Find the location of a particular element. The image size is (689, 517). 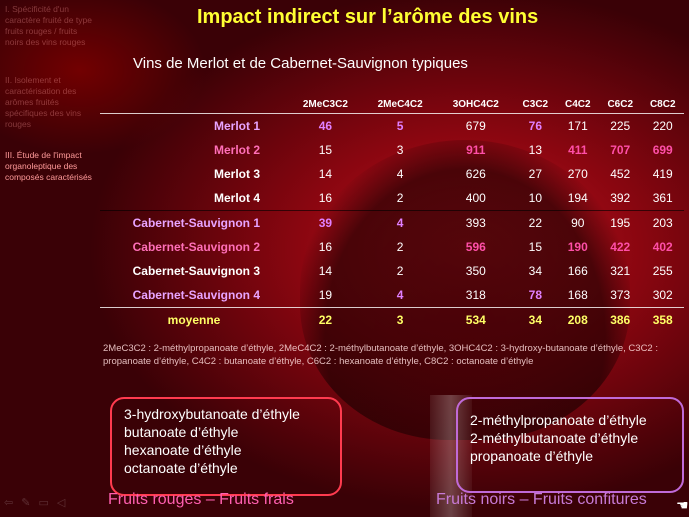

table-cell: 699 is located at coordinates (662, 150).